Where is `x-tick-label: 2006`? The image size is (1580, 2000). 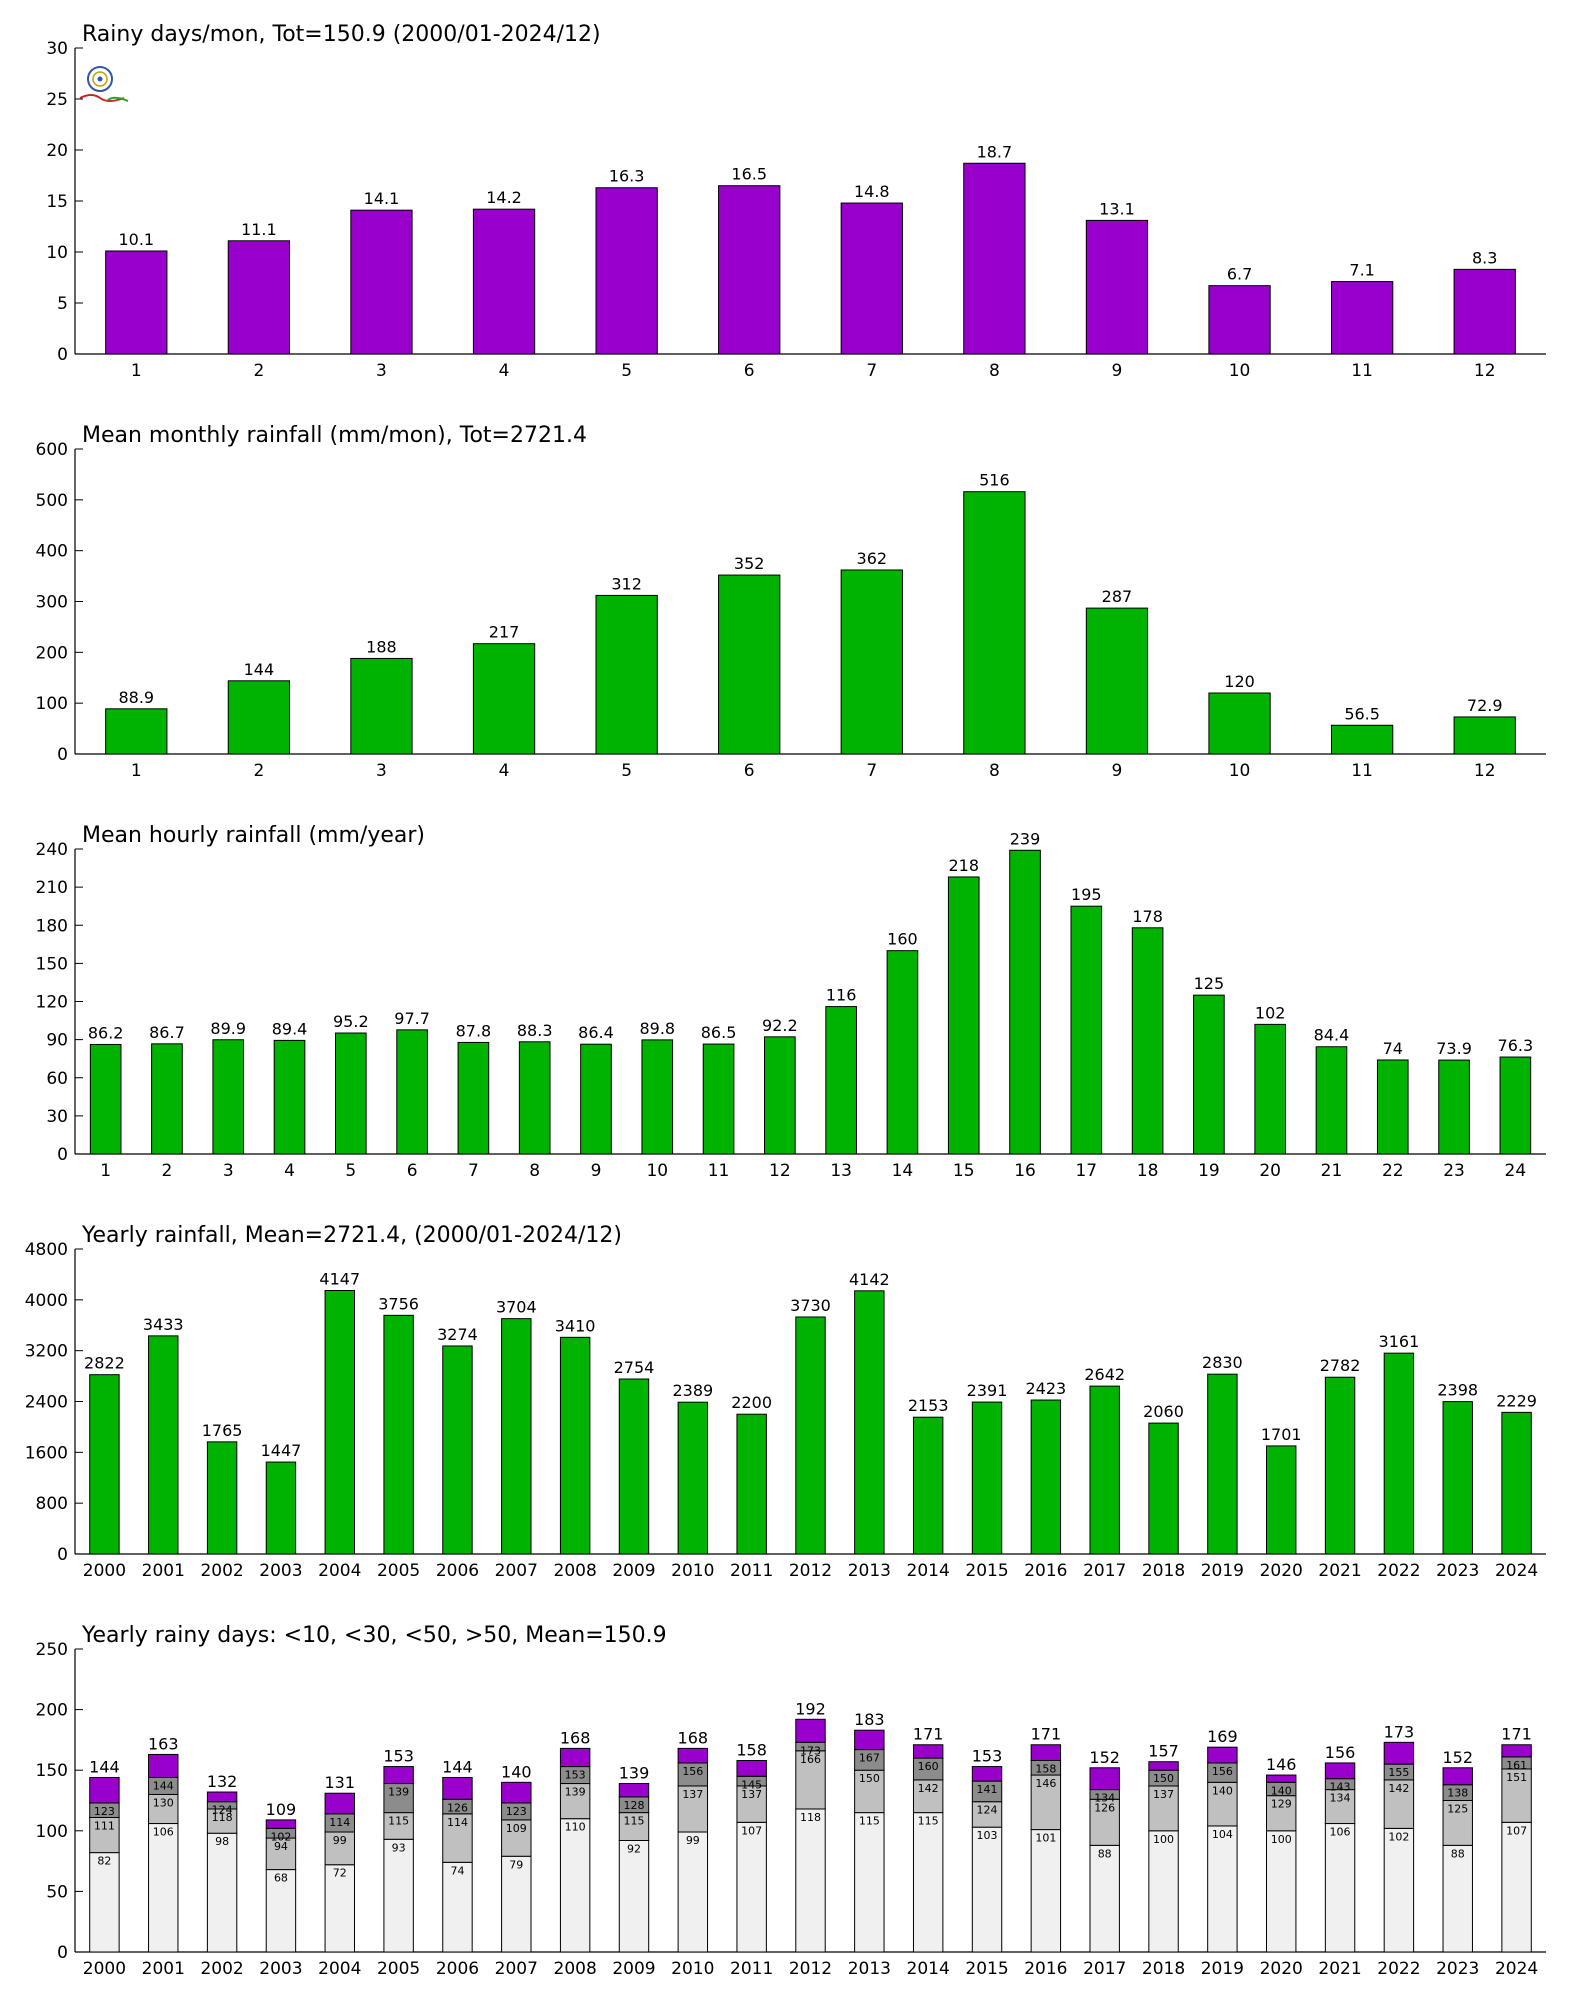 x-tick-label: 2006 is located at coordinates (457, 1969).